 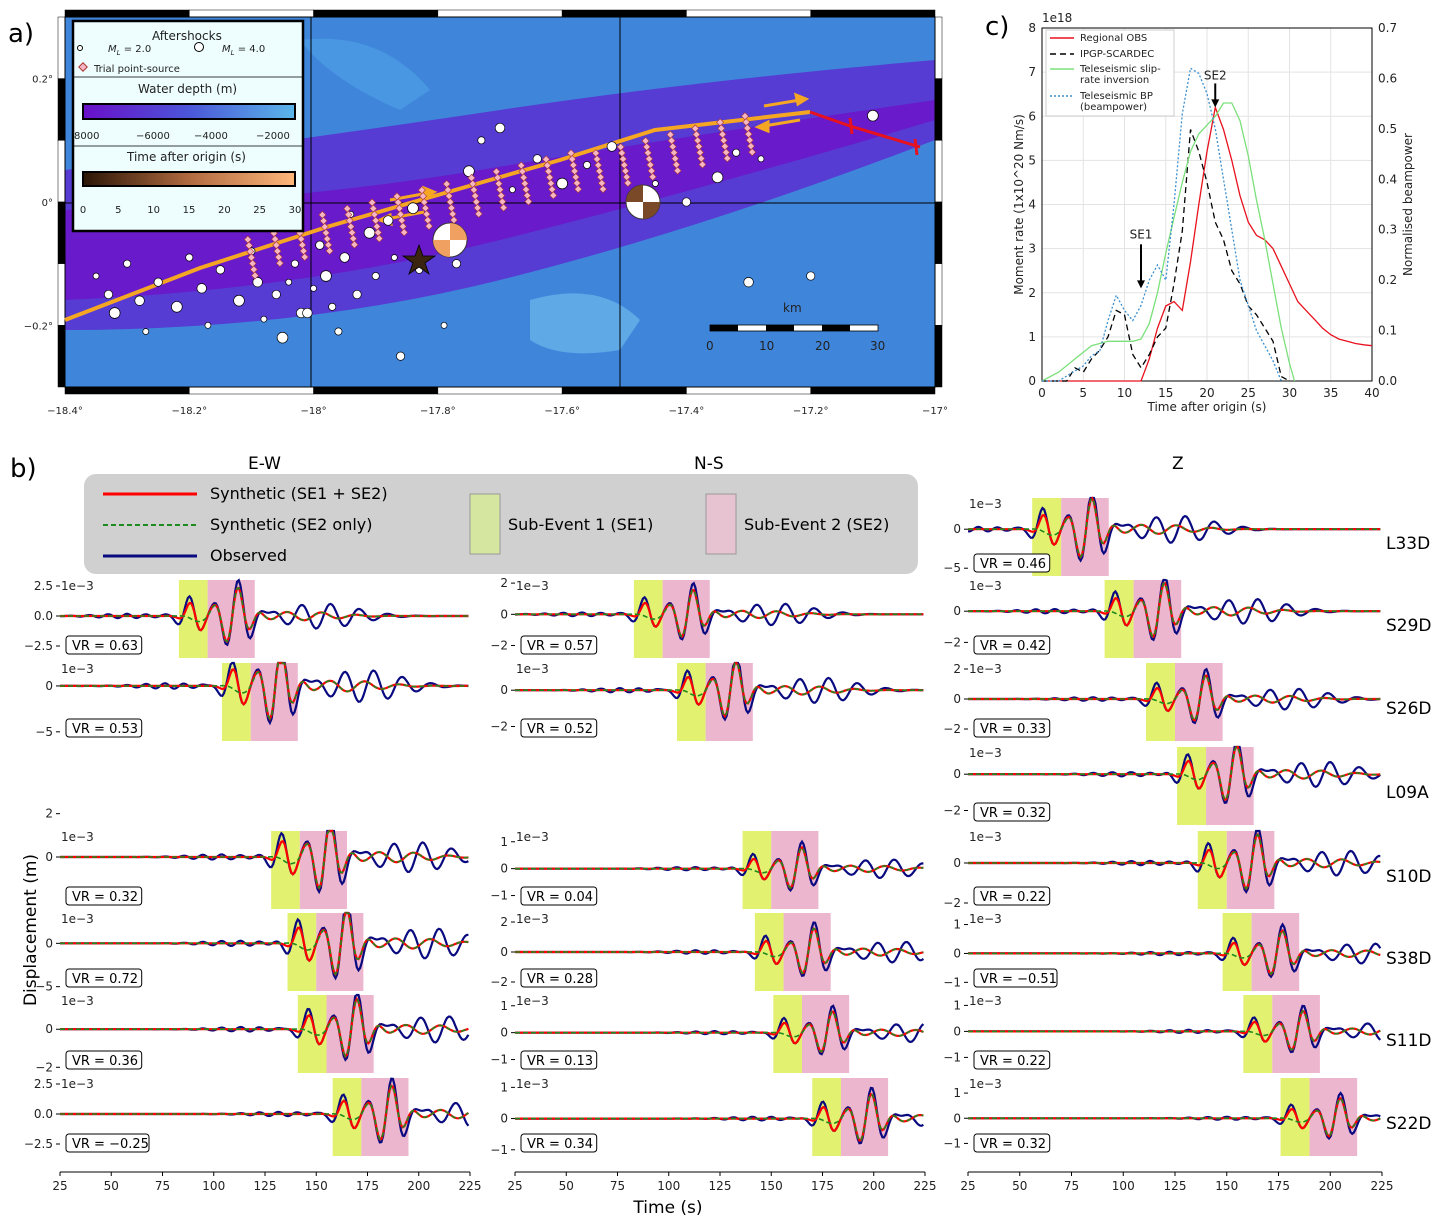 I want to click on y-tick-label: −1, so click(x=952, y=1057).